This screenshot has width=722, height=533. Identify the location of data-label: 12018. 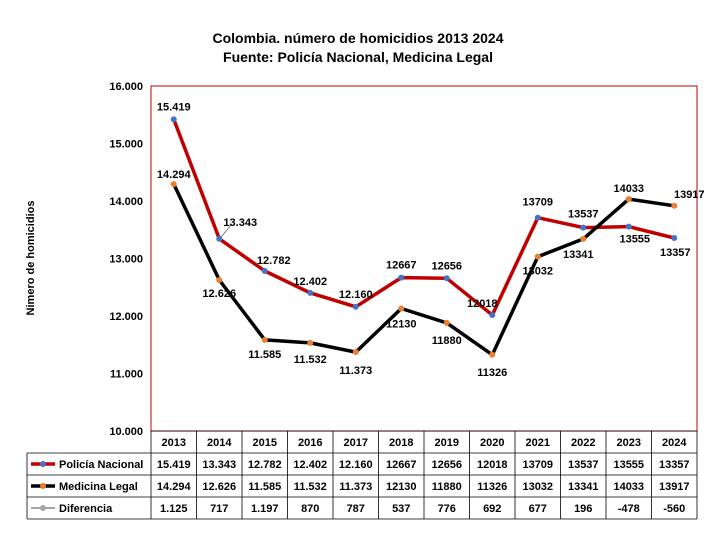
(482, 304).